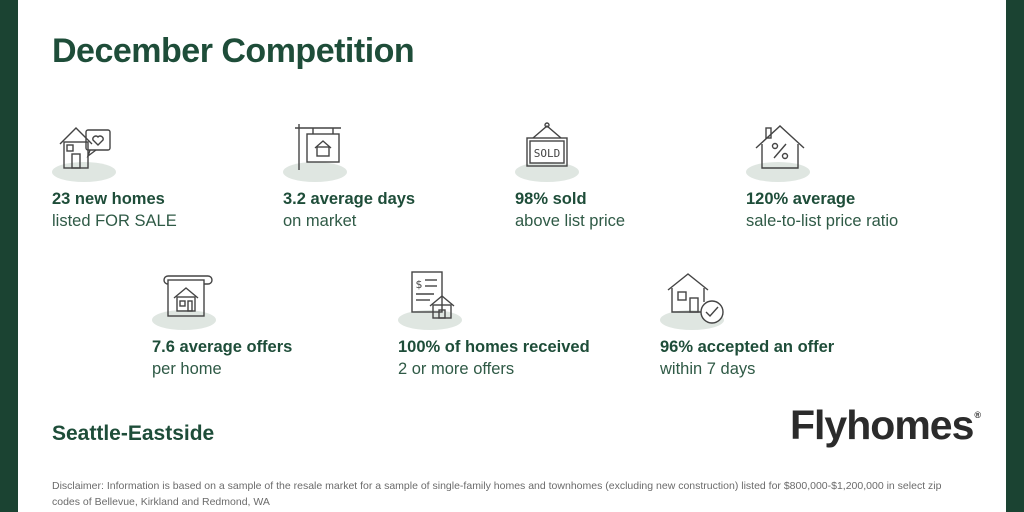 This screenshot has height=512, width=1024. Describe the element at coordinates (695, 298) in the screenshot. I see `house-check-icon` at that location.